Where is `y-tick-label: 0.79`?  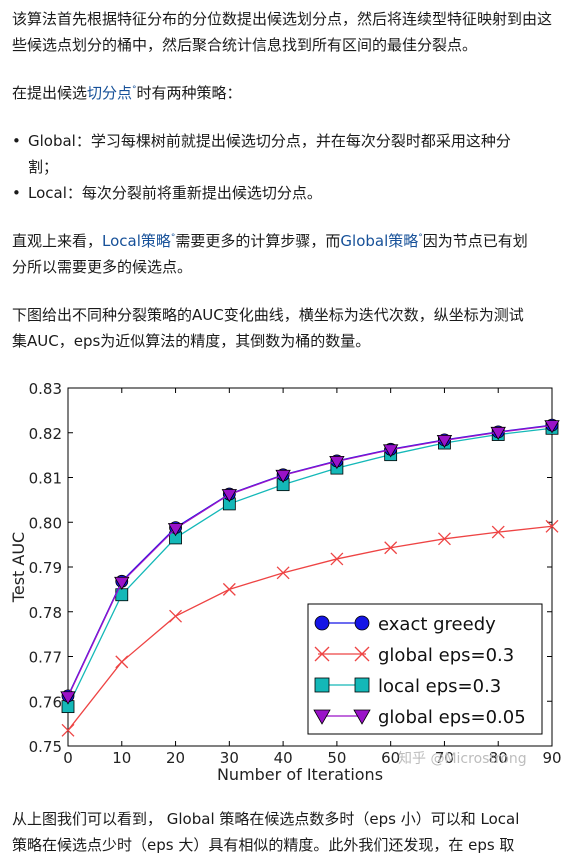
y-tick-label: 0.79 is located at coordinates (45, 568).